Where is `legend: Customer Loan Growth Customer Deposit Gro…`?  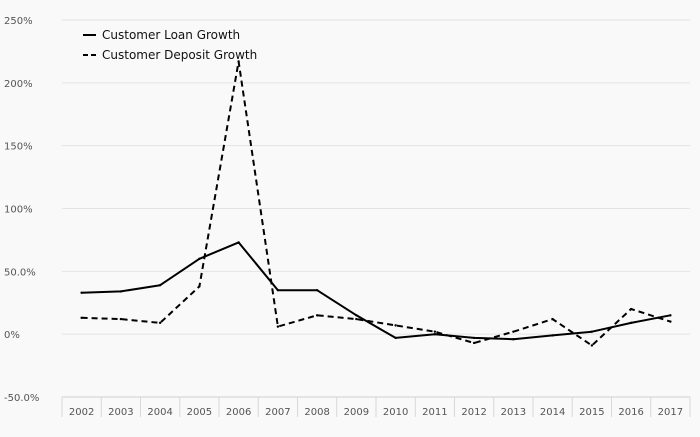
legend: Customer Loan Growth Customer Deposit Gro… is located at coordinates (170, 45).